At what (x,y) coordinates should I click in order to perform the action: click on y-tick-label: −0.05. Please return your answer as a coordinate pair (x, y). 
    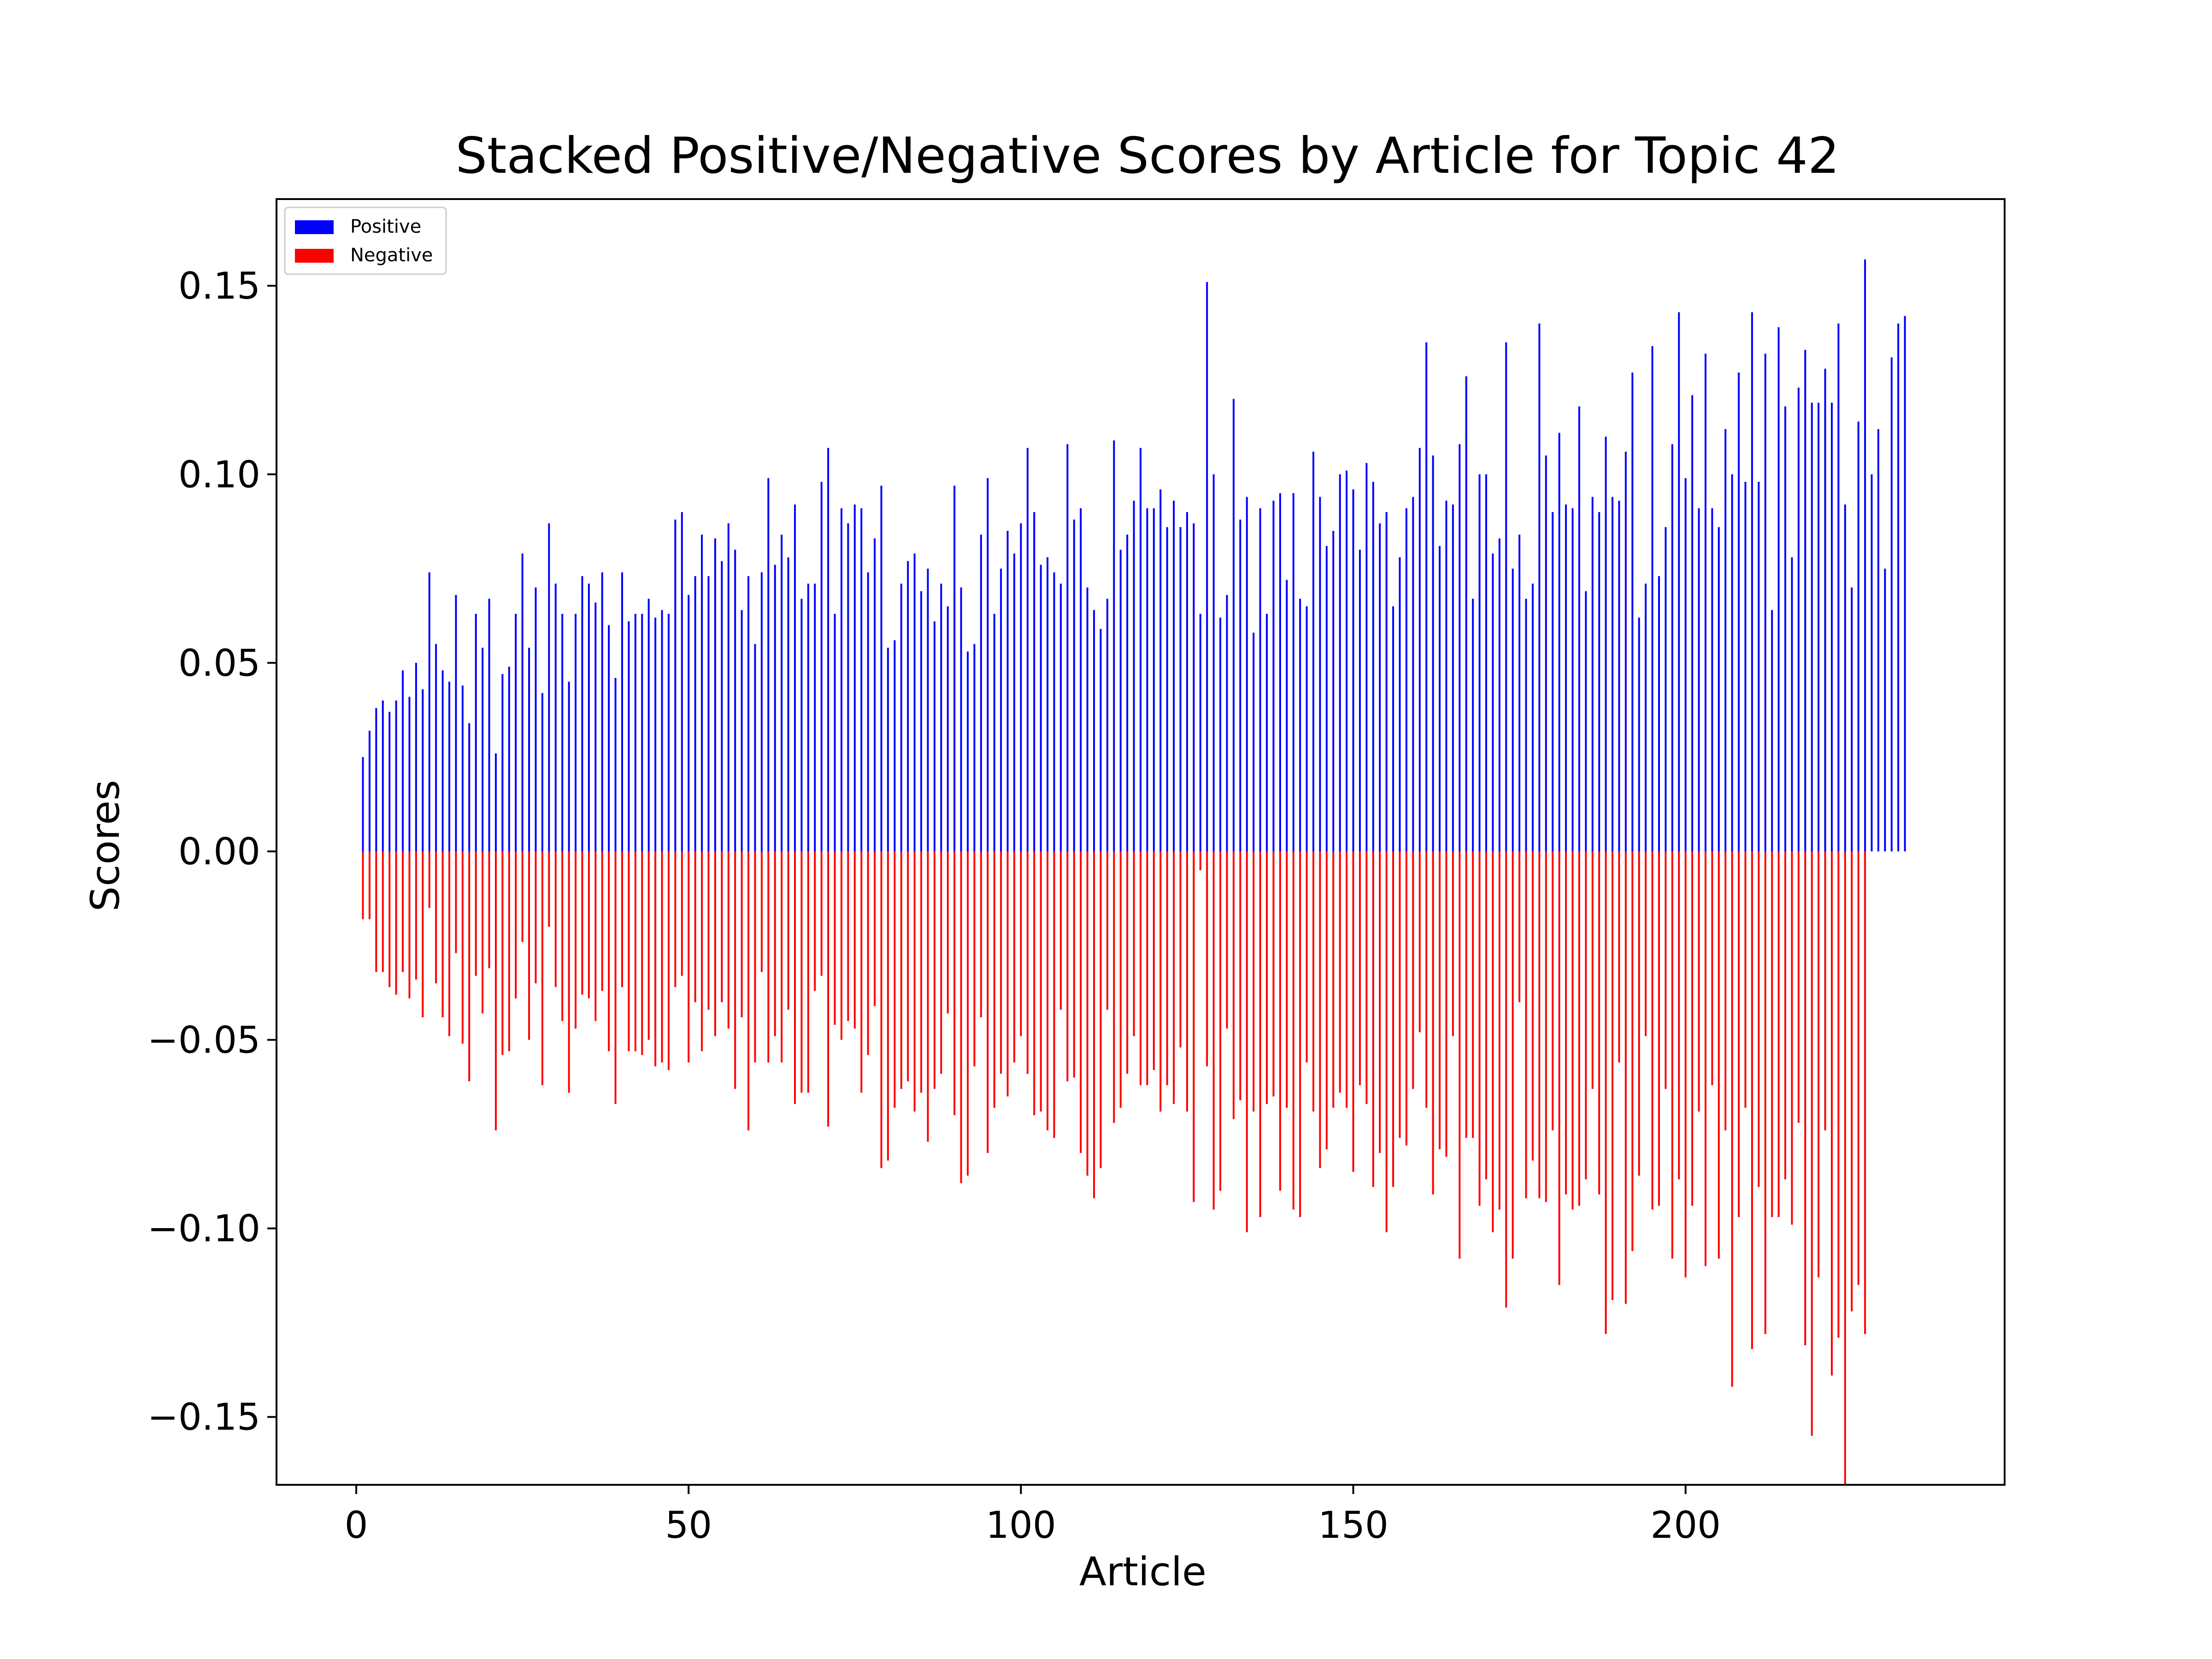
    Looking at the image, I should click on (203, 1040).